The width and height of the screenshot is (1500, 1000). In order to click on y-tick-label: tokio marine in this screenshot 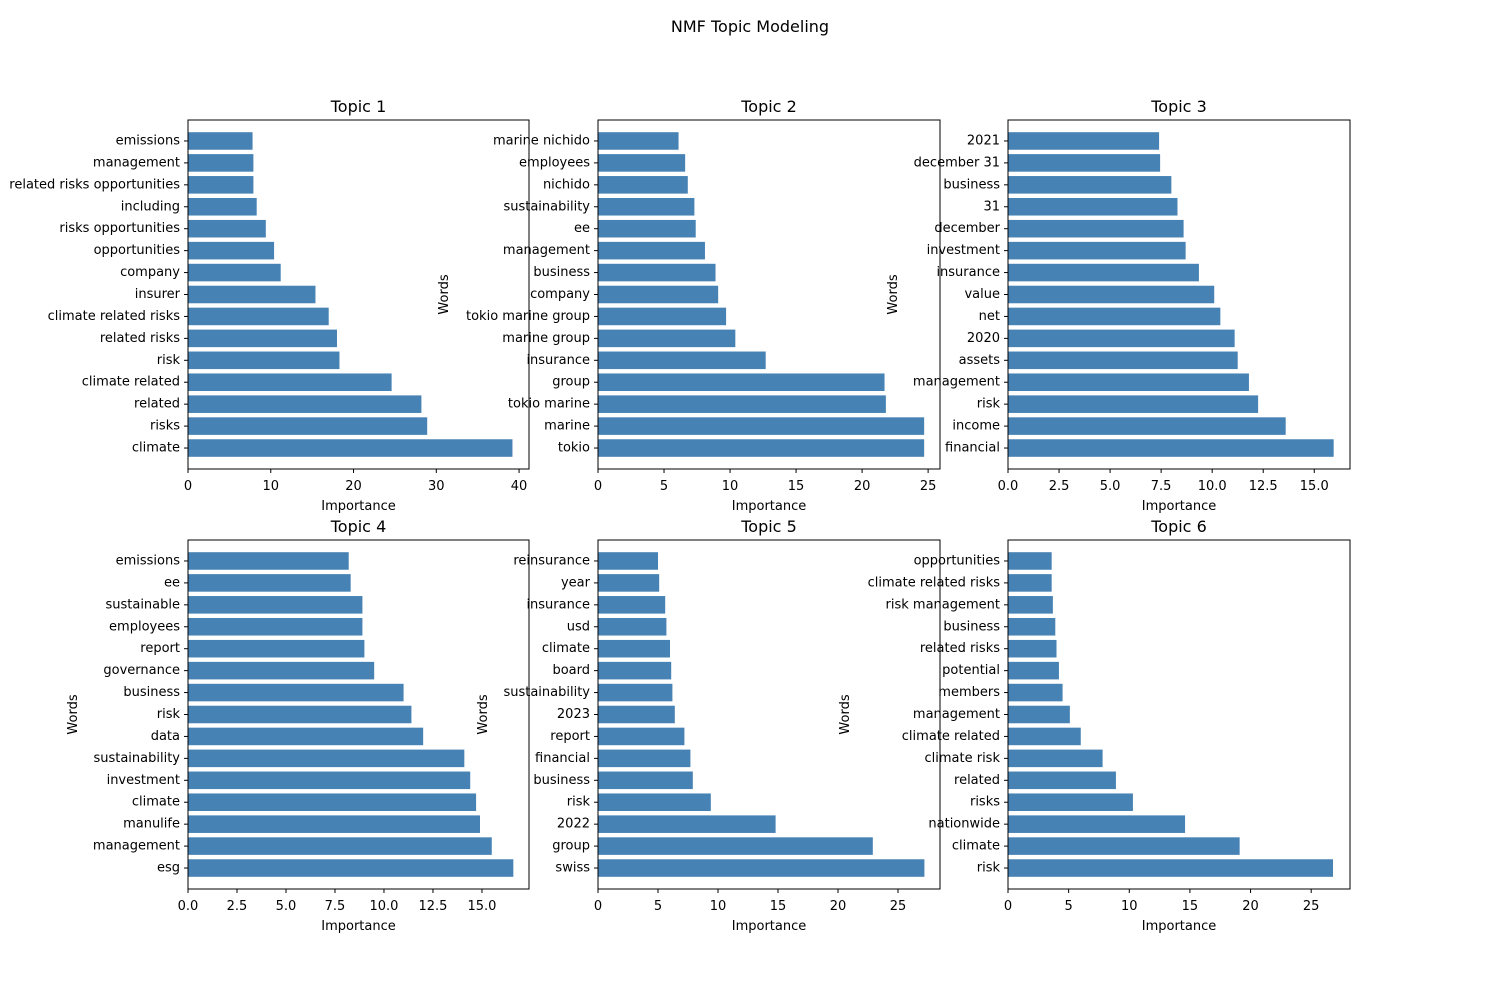, I will do `click(549, 404)`.